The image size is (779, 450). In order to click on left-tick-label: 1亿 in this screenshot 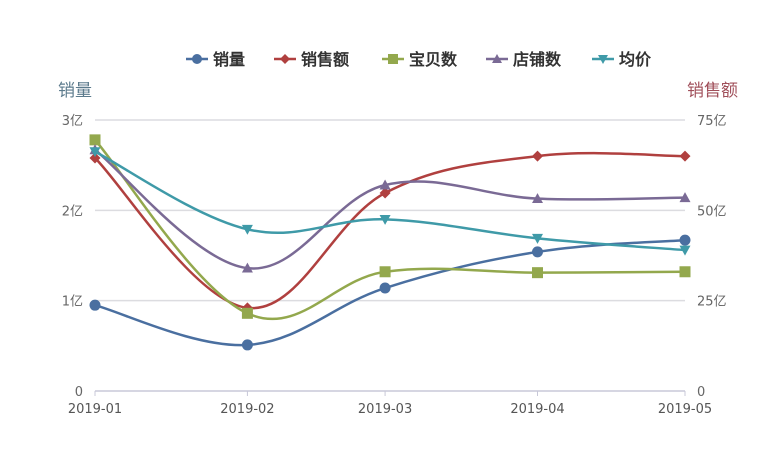, I will do `click(72, 302)`.